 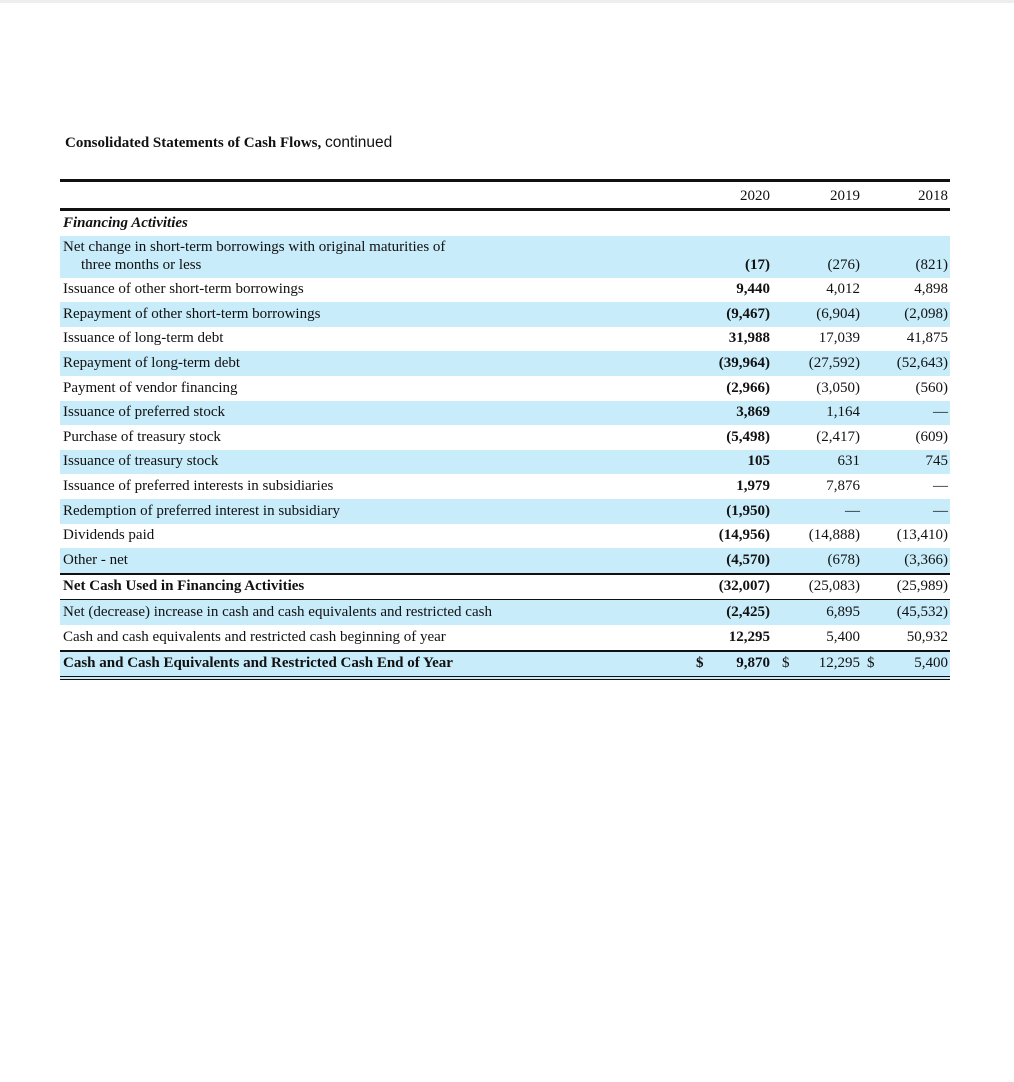 What do you see at coordinates (505, 536) in the screenshot?
I see `table-row: Dividends paid (14,956) (14,888) (13,410)` at bounding box center [505, 536].